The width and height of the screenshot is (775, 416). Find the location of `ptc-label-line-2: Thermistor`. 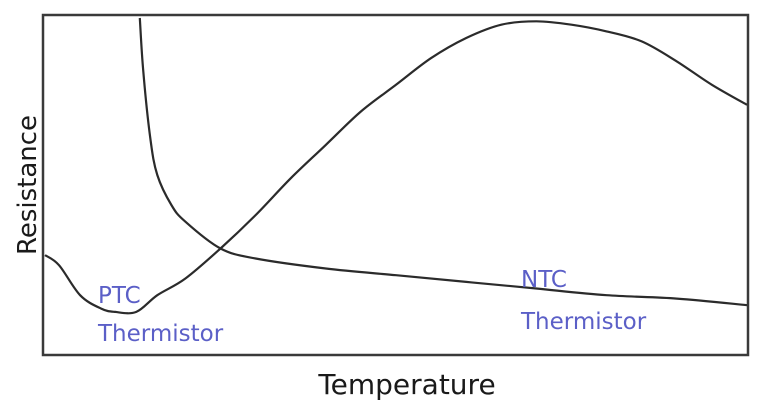

ptc-label-line-2: Thermistor is located at coordinates (160, 334).